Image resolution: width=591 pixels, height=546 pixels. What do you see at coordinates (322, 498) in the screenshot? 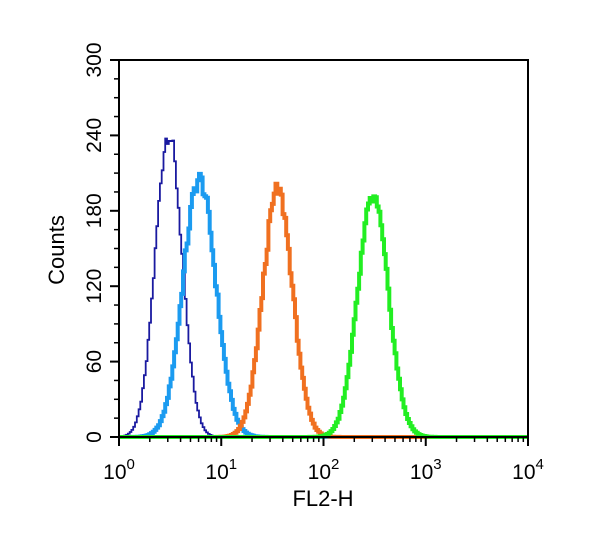
I see `x-axis-title: FL2-H` at bounding box center [322, 498].